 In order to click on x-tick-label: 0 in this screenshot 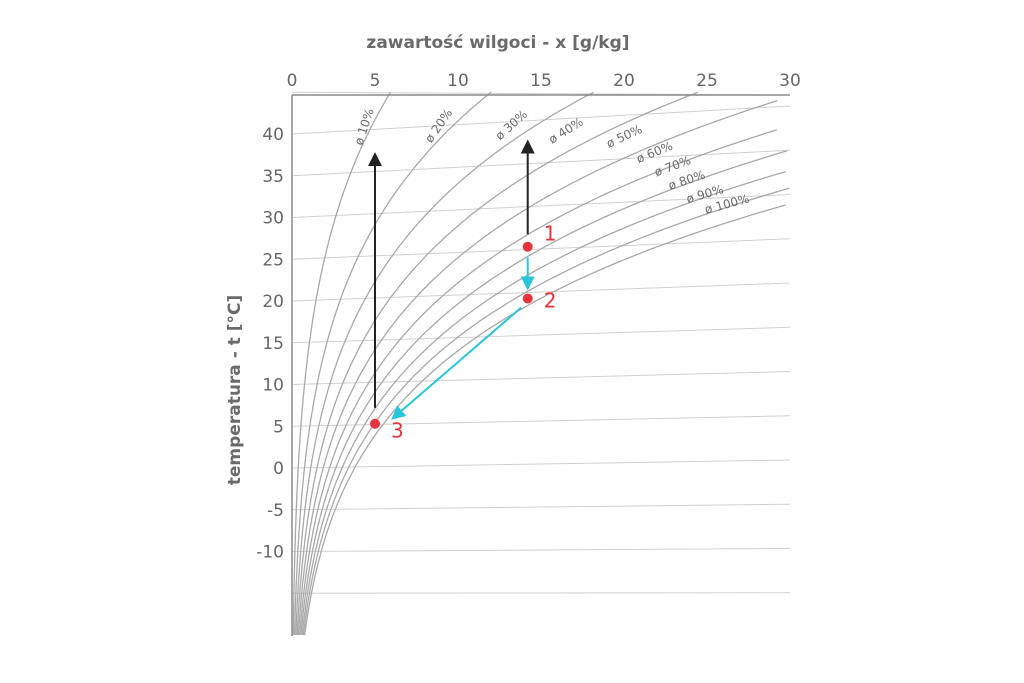, I will do `click(292, 81)`.